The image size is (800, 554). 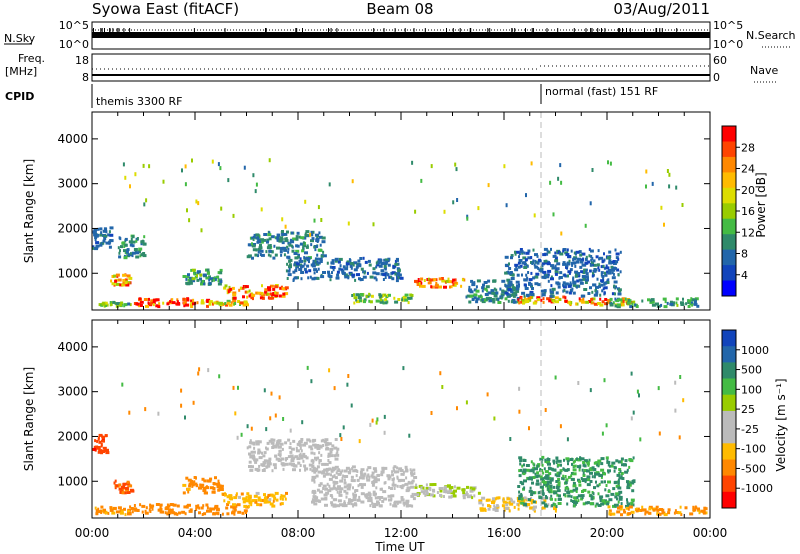 What do you see at coordinates (401, 533) in the screenshot?
I see `x-axis-tick-labels: 00:00 04:00 08:00 12:00 16:00 20:00 00:00` at bounding box center [401, 533].